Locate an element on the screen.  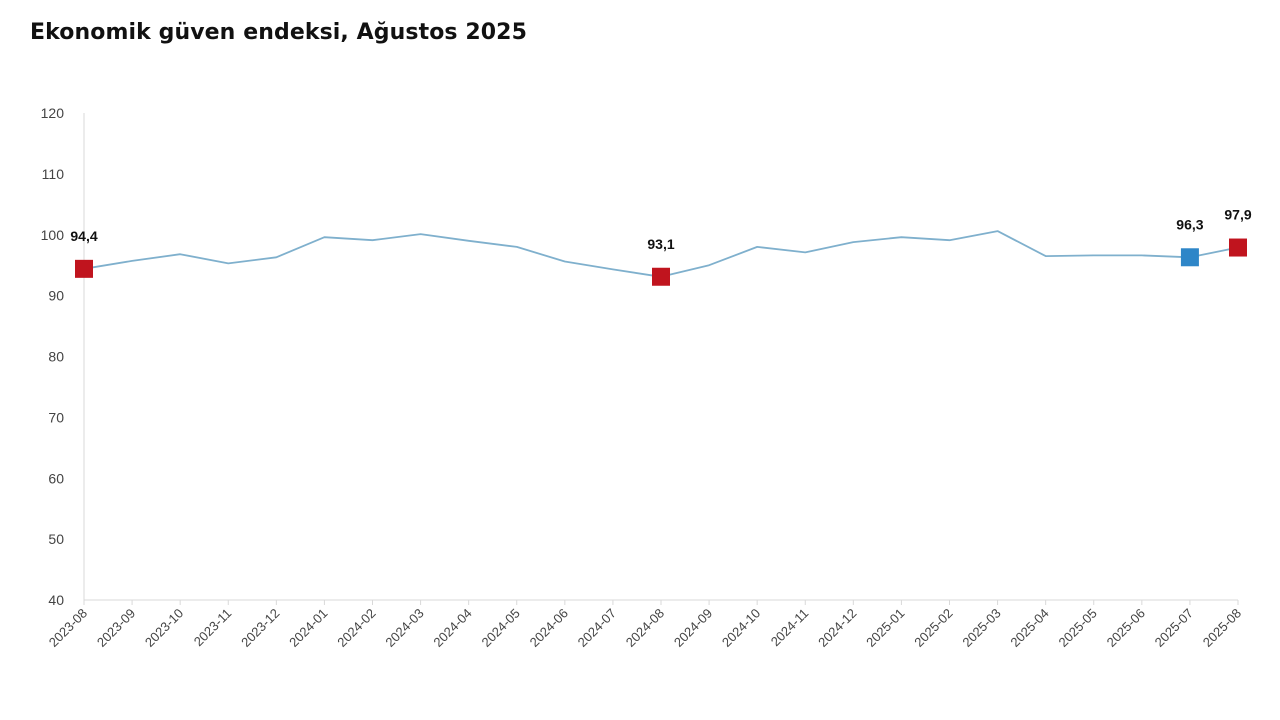
y-tick-label: 70 is located at coordinates (56, 417).